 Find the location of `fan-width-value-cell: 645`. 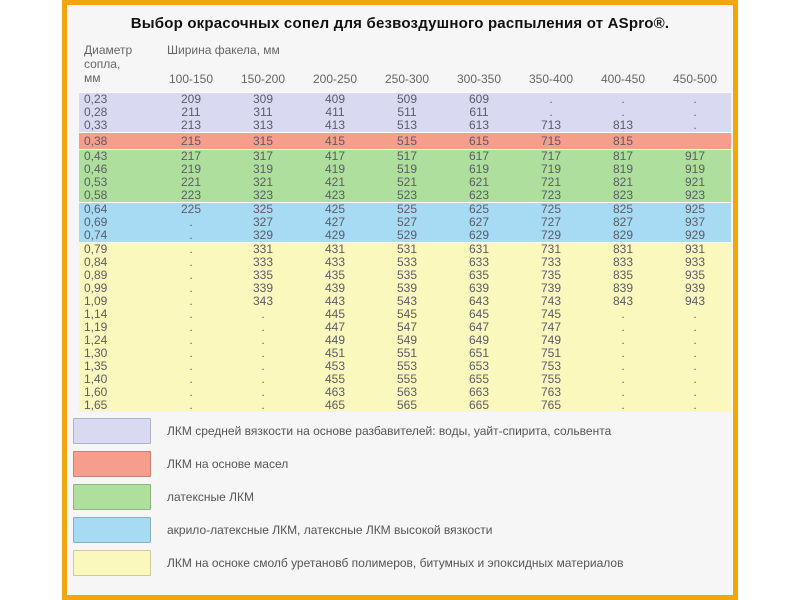

fan-width-value-cell: 645 is located at coordinates (479, 314).